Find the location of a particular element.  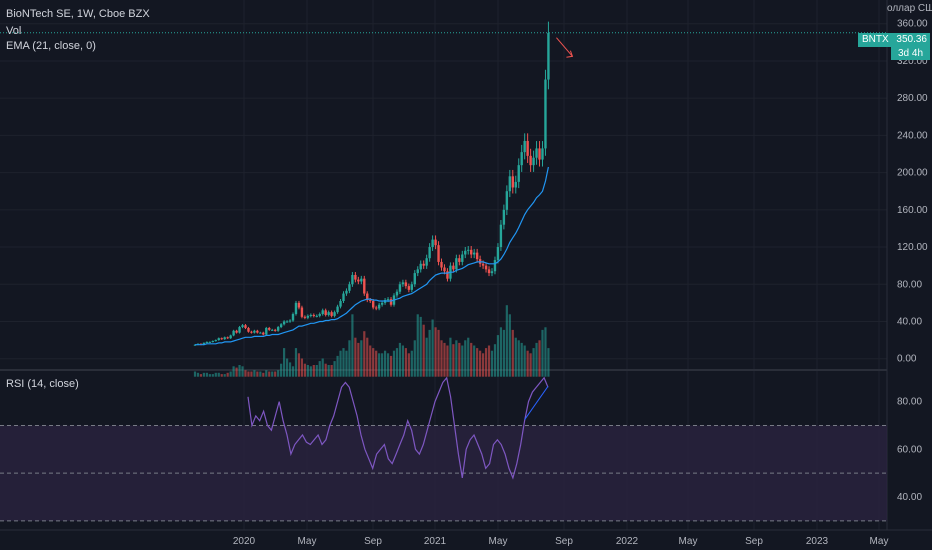

price-axis-tick: 120.00 is located at coordinates (912, 247).